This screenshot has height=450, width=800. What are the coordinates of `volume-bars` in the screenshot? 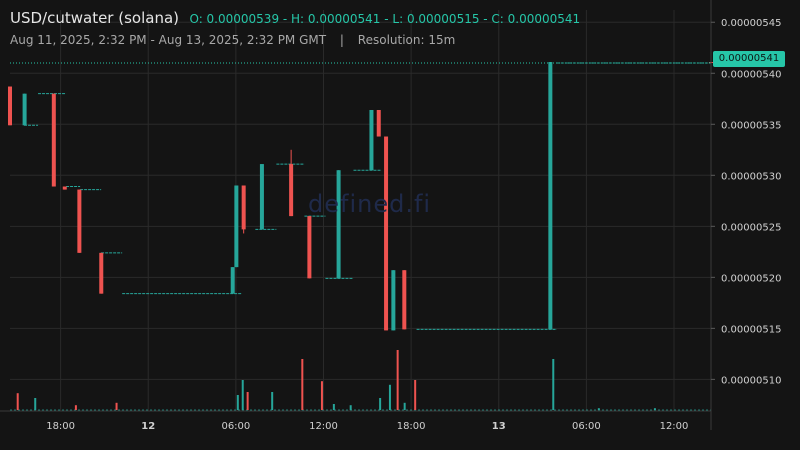 It's located at (360, 380).